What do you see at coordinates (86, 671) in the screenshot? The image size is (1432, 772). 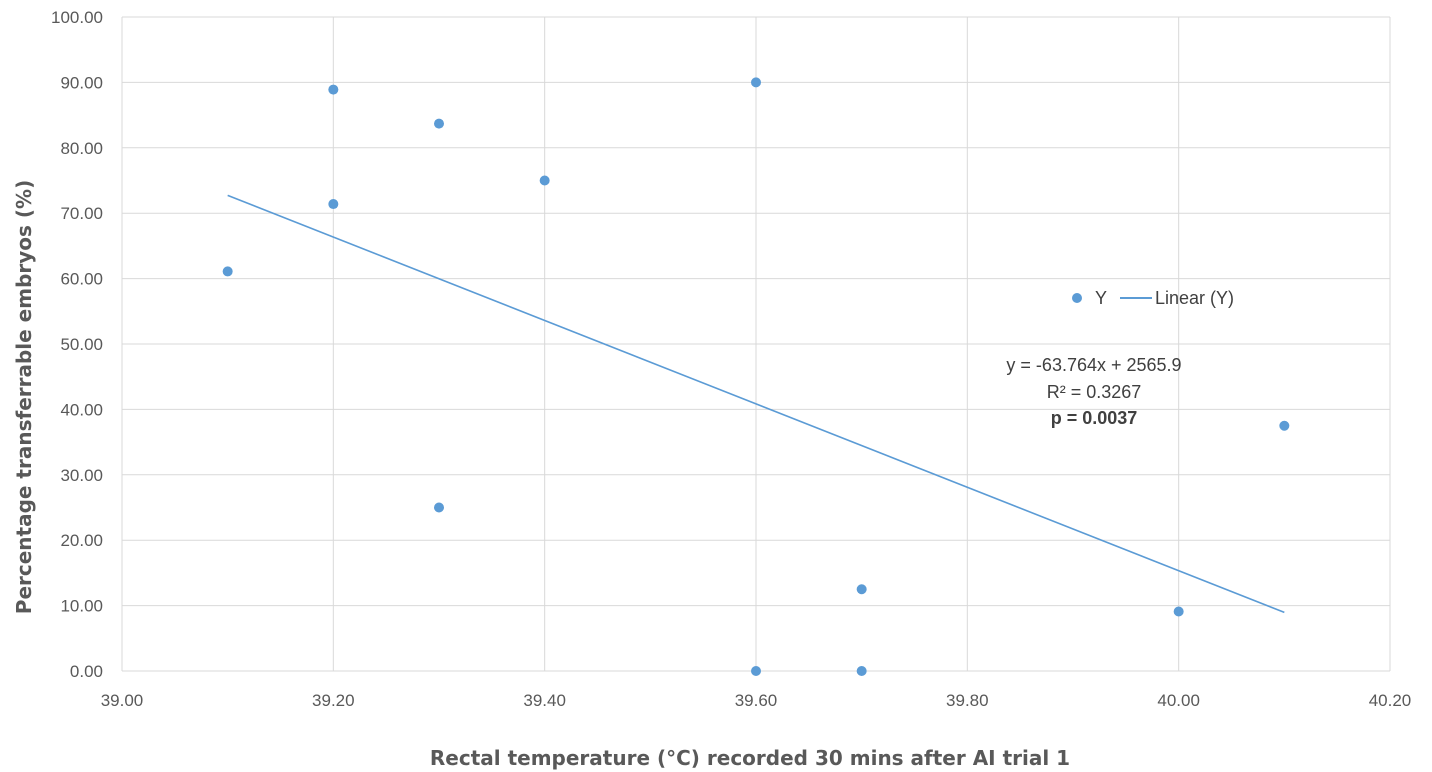 I see `y-tick-label: 0.00` at bounding box center [86, 671].